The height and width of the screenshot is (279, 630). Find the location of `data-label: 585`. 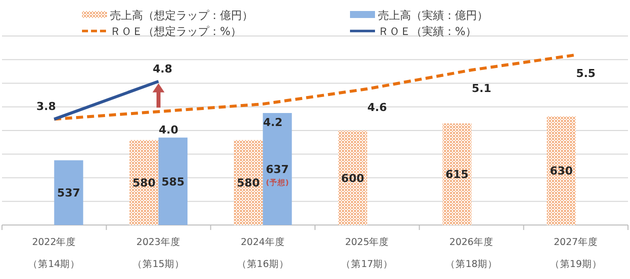

data-label: 585 is located at coordinates (173, 181).